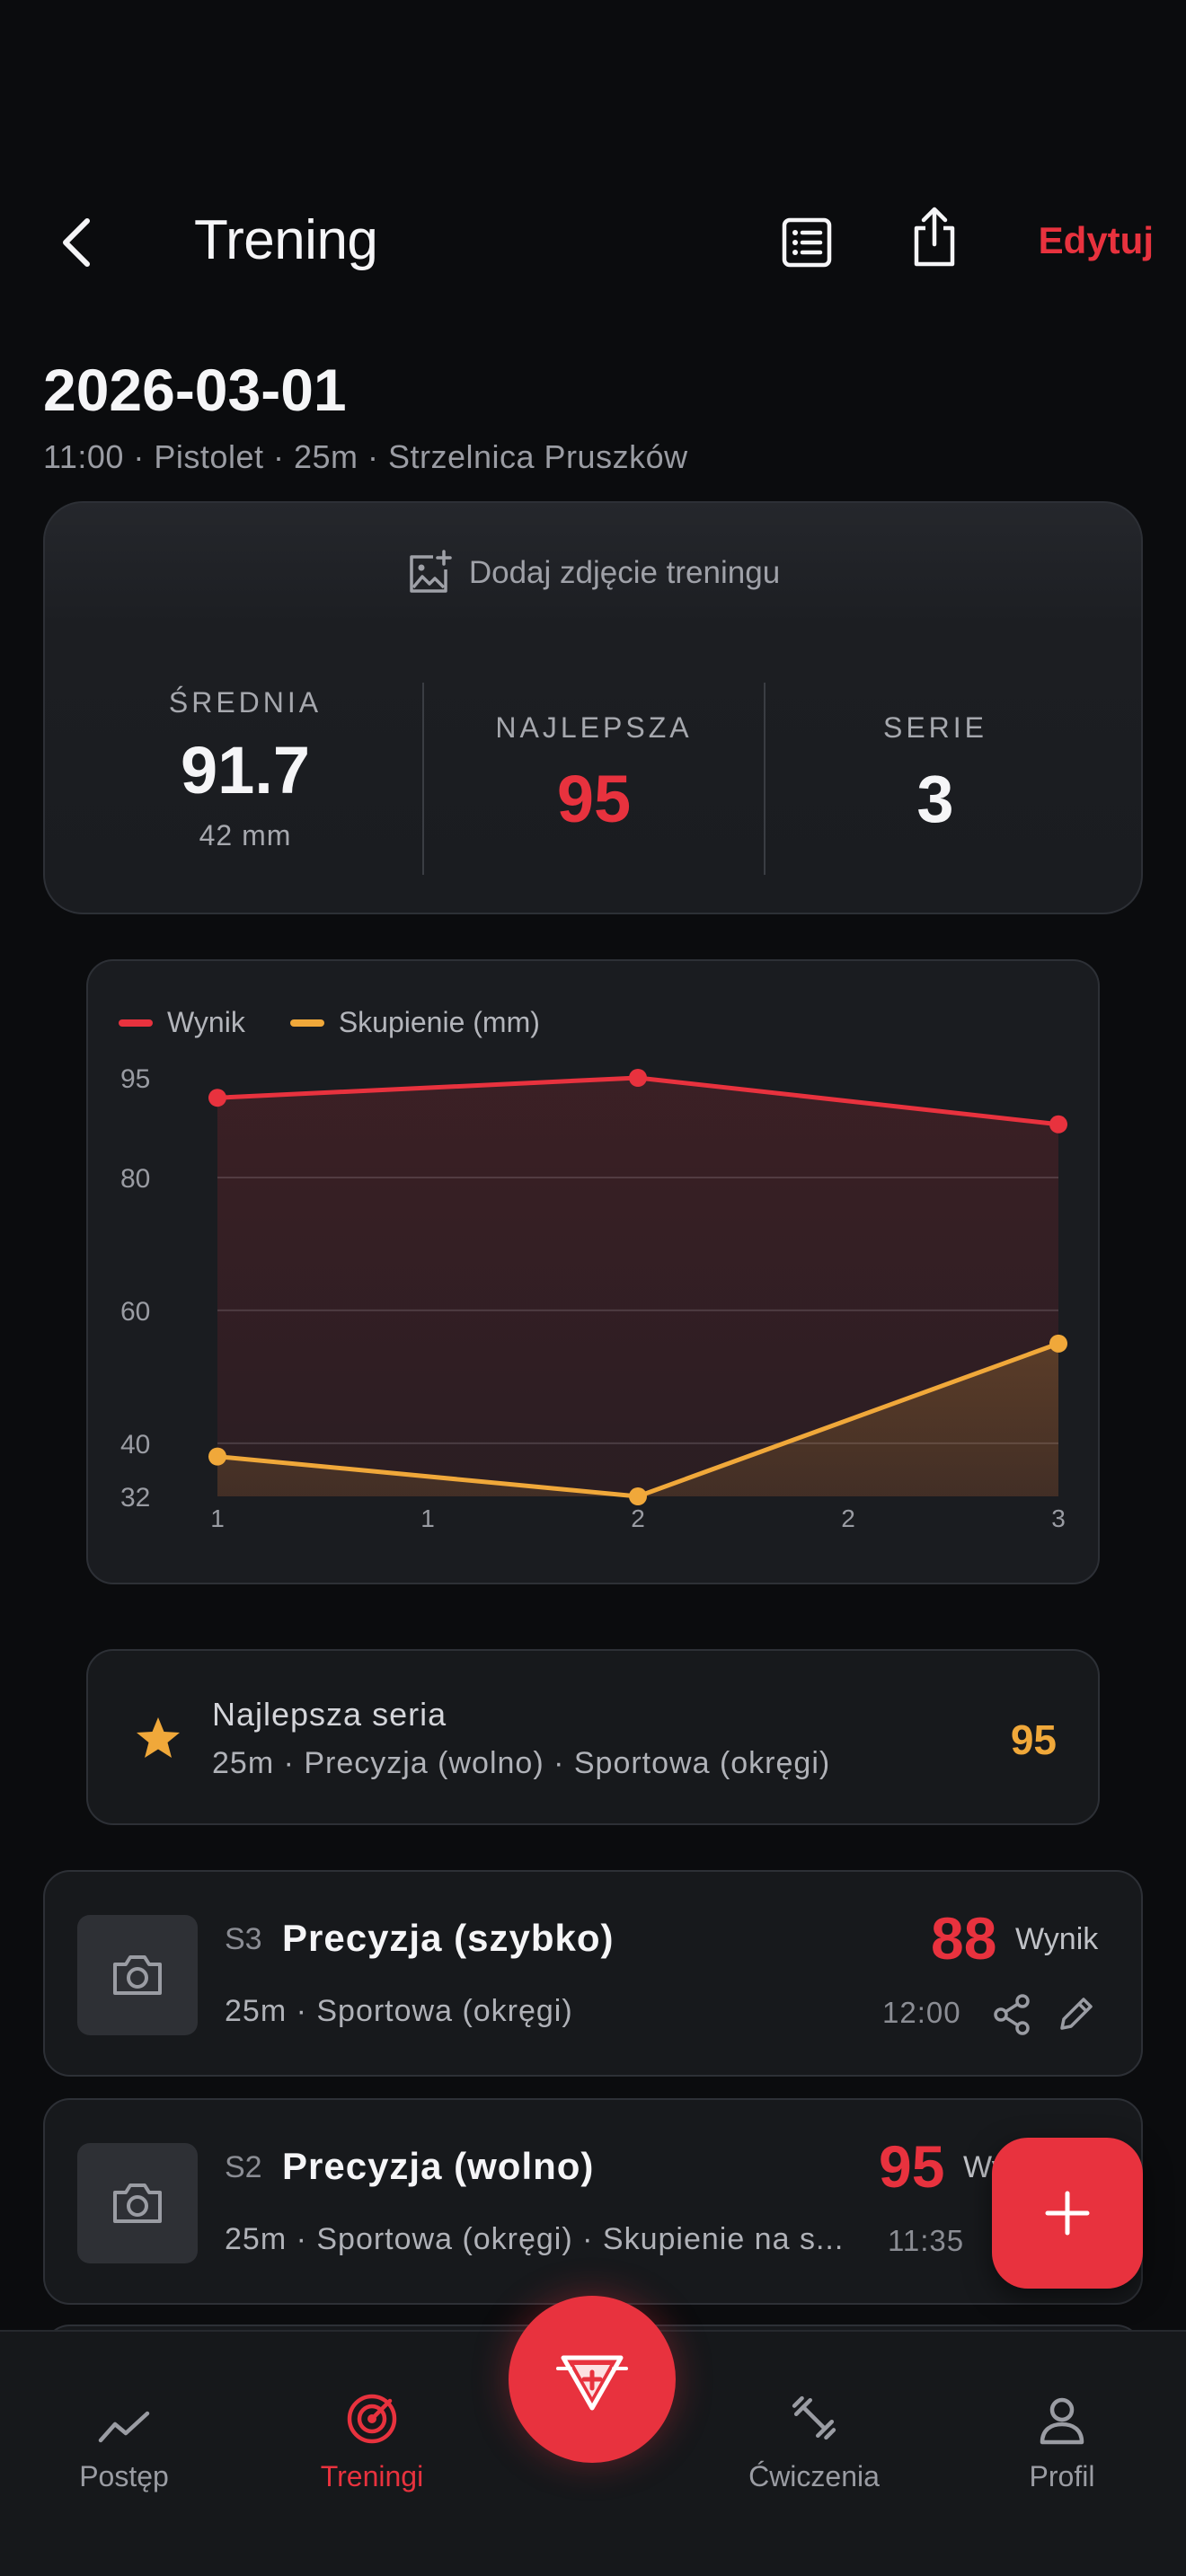 This screenshot has height=2576, width=1186. I want to click on y-tick-label: 80, so click(135, 1179).